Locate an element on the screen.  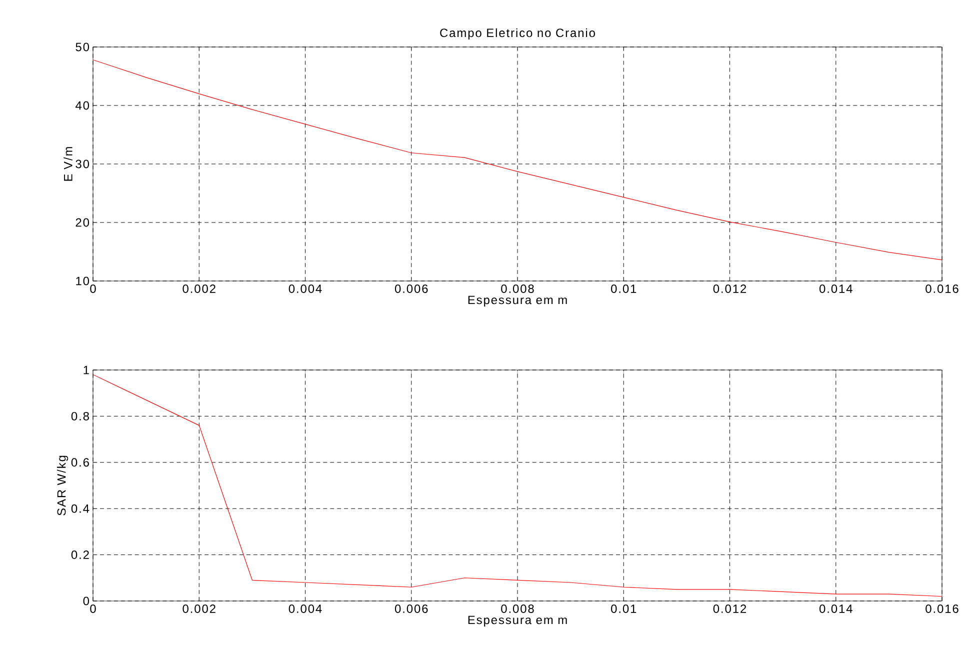
y-tick-label: 0.8 is located at coordinates (80, 416).